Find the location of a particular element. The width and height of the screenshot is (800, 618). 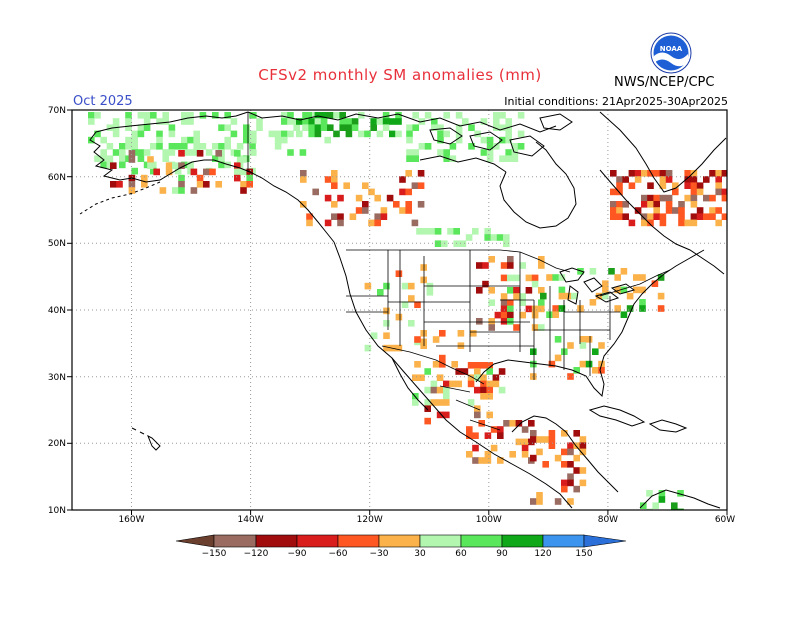

lat-tick-label: 20N is located at coordinates (57, 444).